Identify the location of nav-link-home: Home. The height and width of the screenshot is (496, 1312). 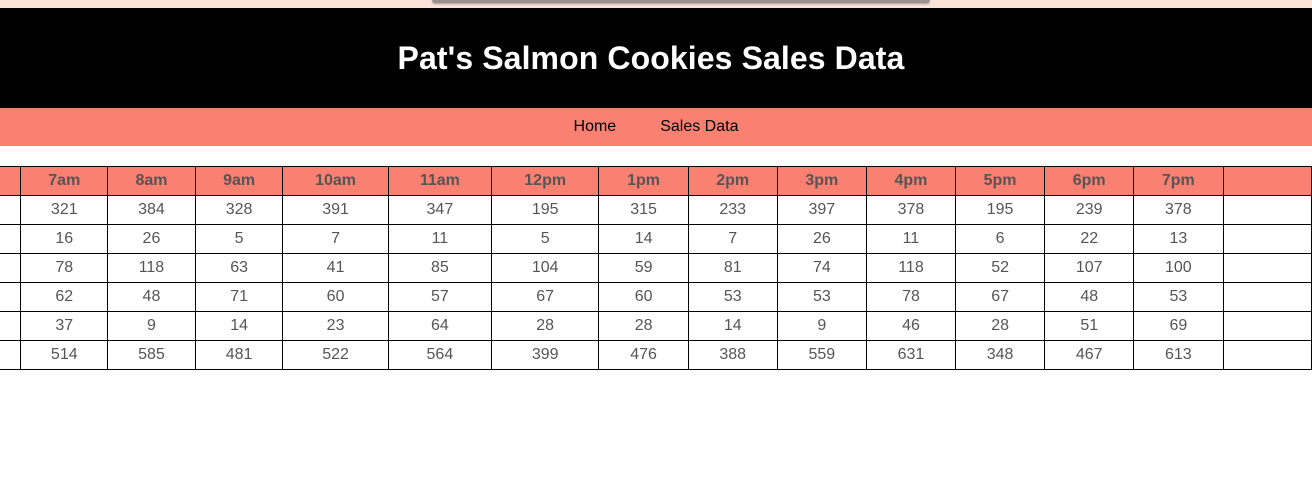
(595, 127).